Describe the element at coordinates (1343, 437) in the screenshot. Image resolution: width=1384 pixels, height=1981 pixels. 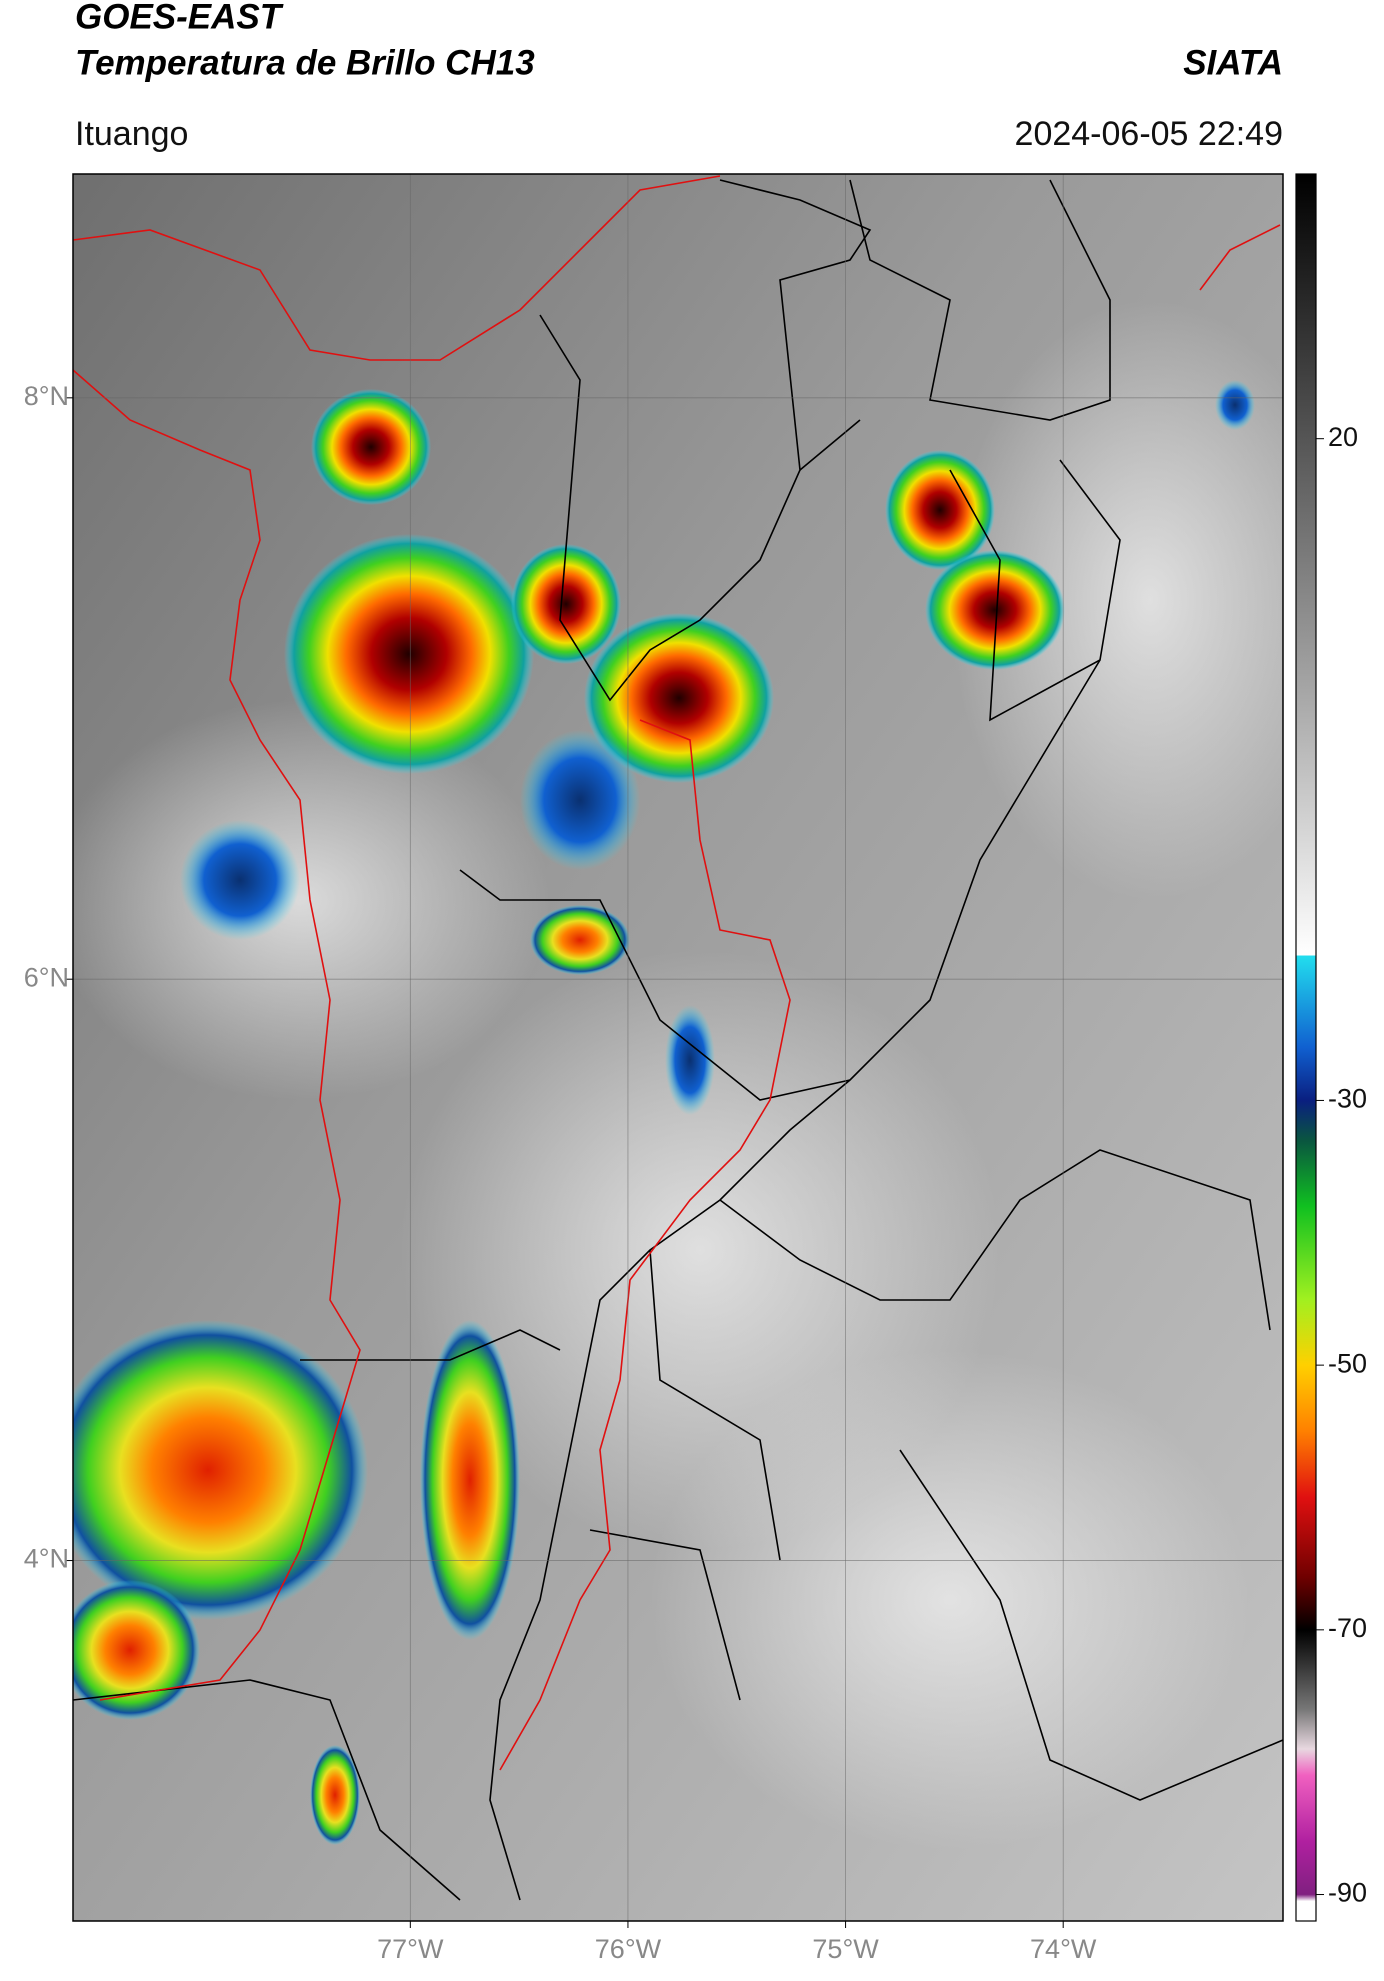
I see `colorbar-tick-label: 20` at that location.